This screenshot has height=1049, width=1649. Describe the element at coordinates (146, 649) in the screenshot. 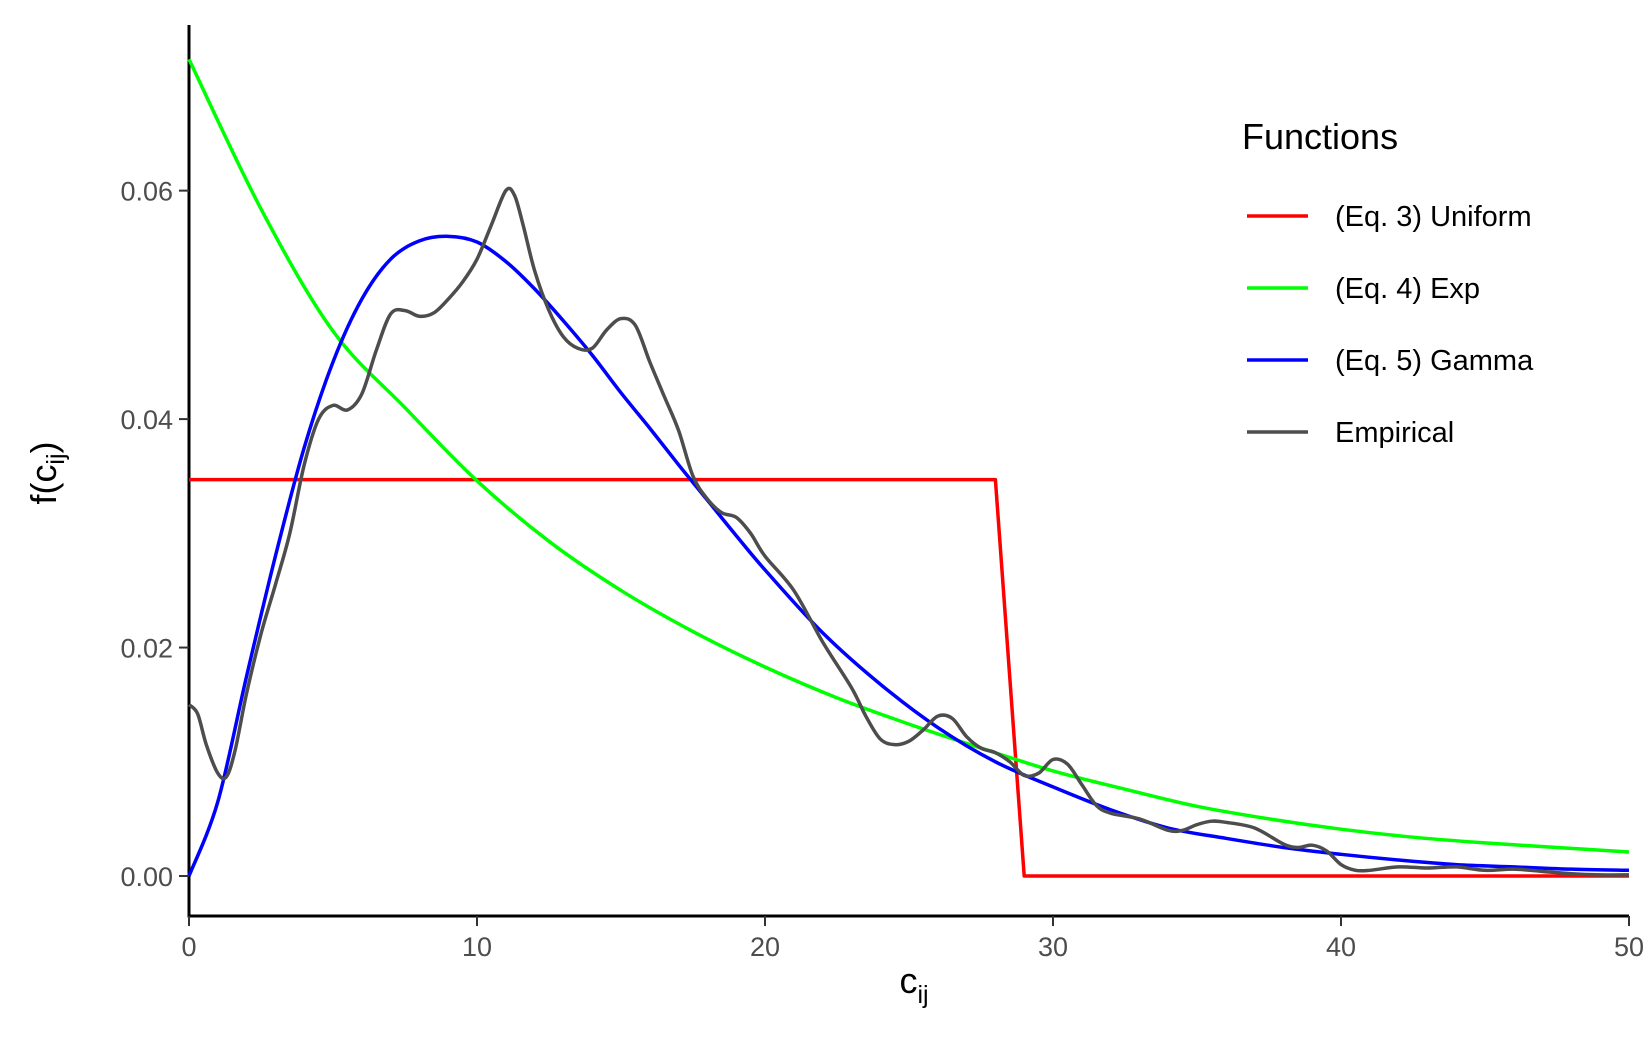

I see `y-tick-label: 0.02` at that location.